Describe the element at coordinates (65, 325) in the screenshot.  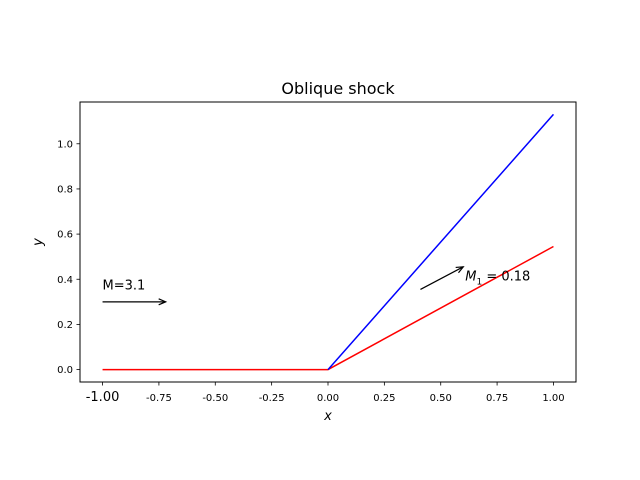
I see `y-tick-label: 0.2` at that location.